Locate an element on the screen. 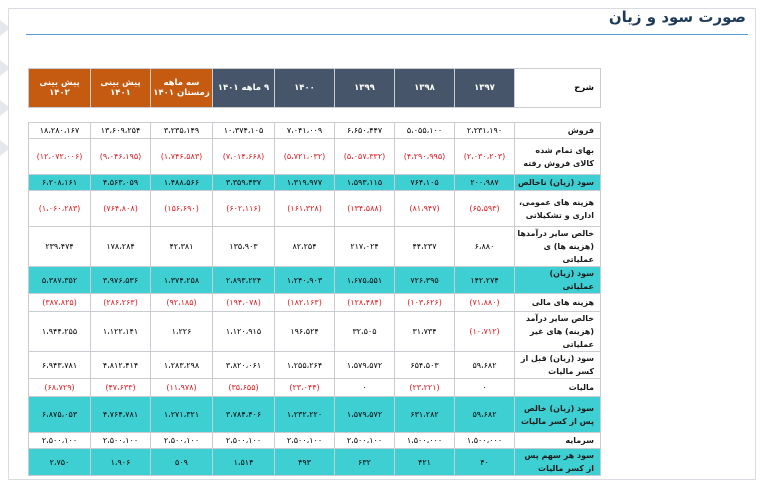 This screenshot has height=484, width=764. table-cell: (۱۰۳،۶۲۶) is located at coordinates (424, 302).